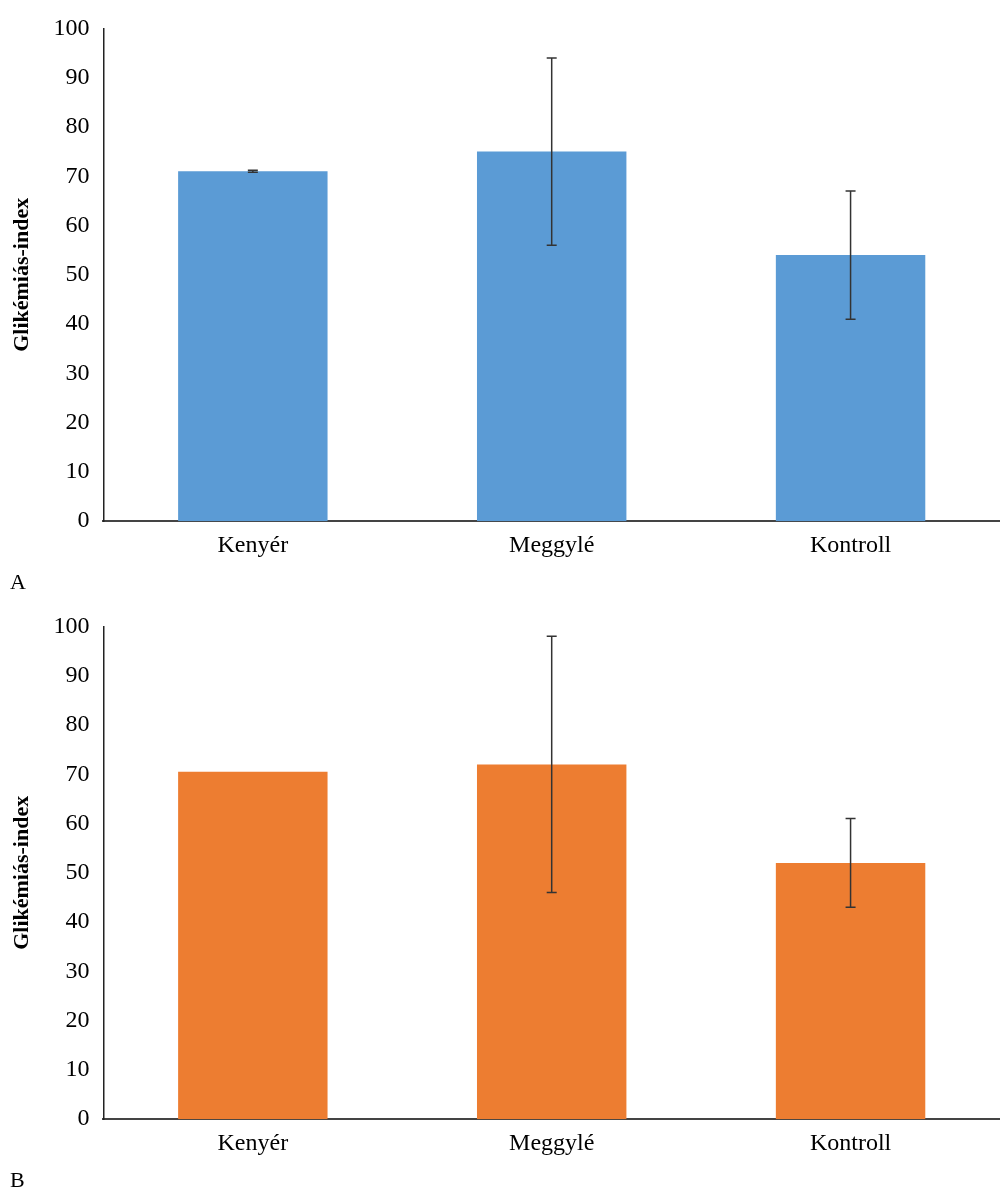  What do you see at coordinates (18, 581) in the screenshot?
I see `text: A` at bounding box center [18, 581].